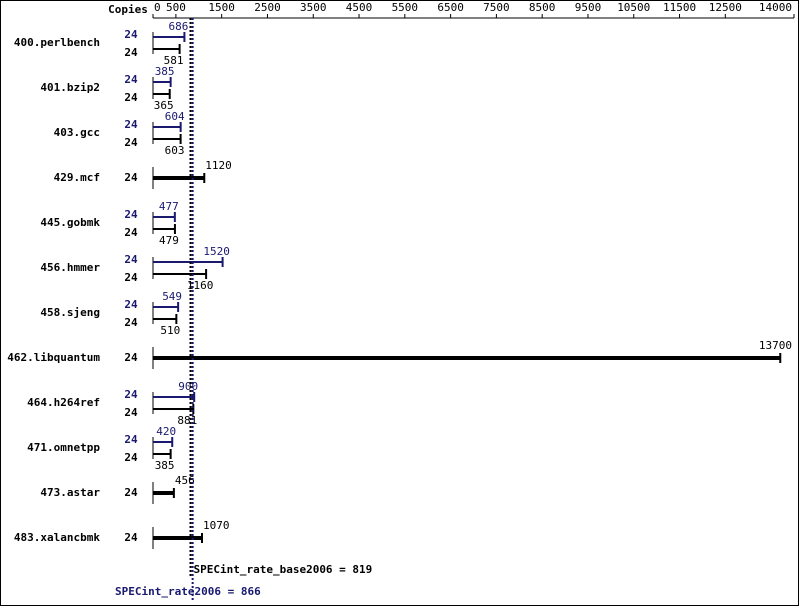  Describe the element at coordinates (359, 7) in the screenshot. I see `x-tick-label: 4500` at that location.